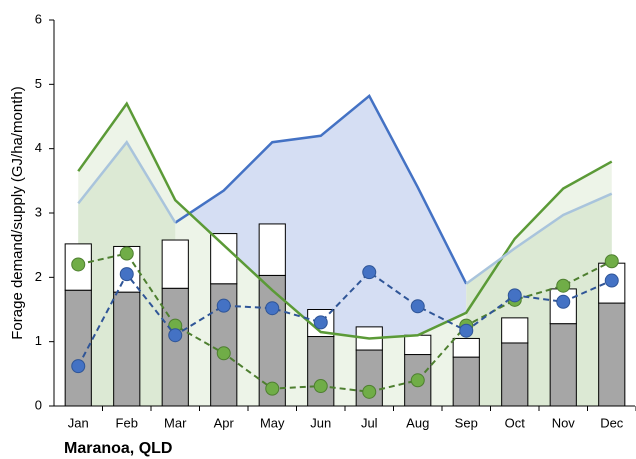 This screenshot has width=636, height=459. Describe the element at coordinates (38, 18) in the screenshot. I see `y-tick-label: 6` at that location.